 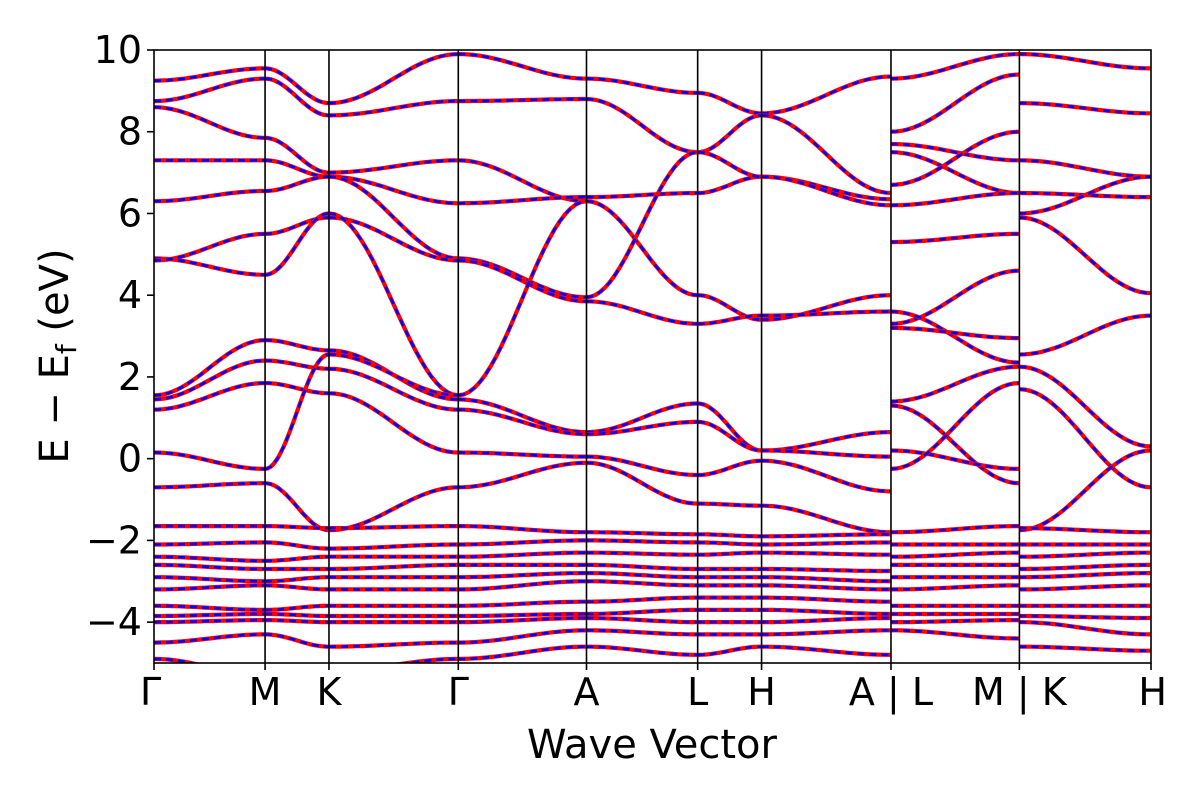 What do you see at coordinates (130, 213) in the screenshot?
I see `y-tick-label-5: 6` at bounding box center [130, 213].